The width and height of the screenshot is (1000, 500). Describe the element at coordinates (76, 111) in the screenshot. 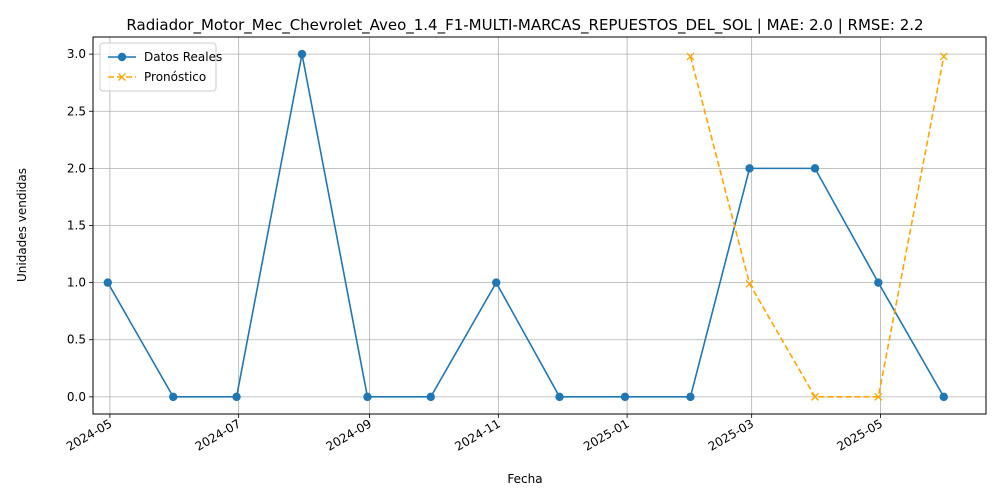

I see `y-tick-label: 2.5` at that location.